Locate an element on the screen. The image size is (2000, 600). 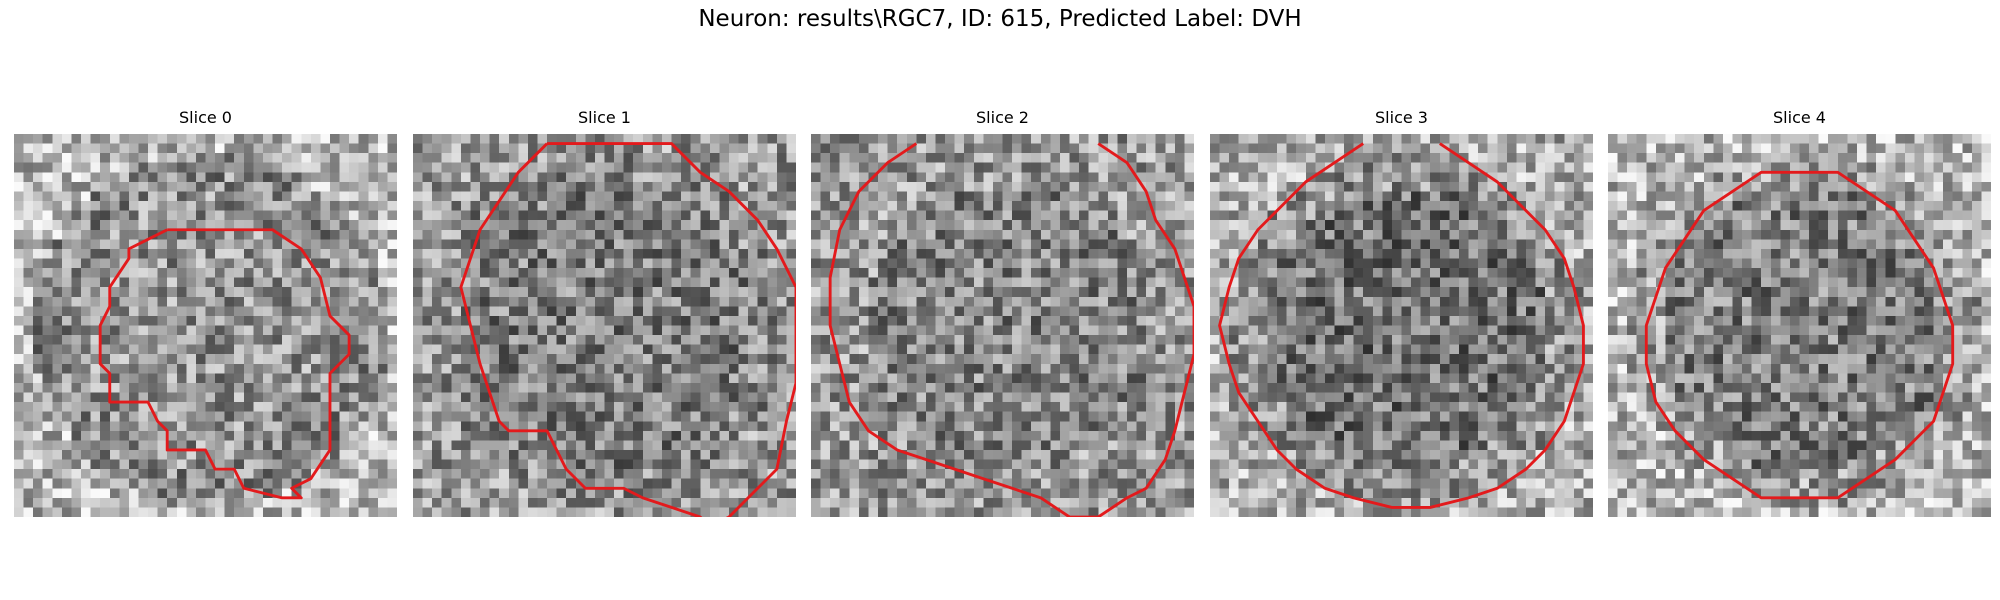
slice-panel-0: Slice 0 is located at coordinates (205, 313).